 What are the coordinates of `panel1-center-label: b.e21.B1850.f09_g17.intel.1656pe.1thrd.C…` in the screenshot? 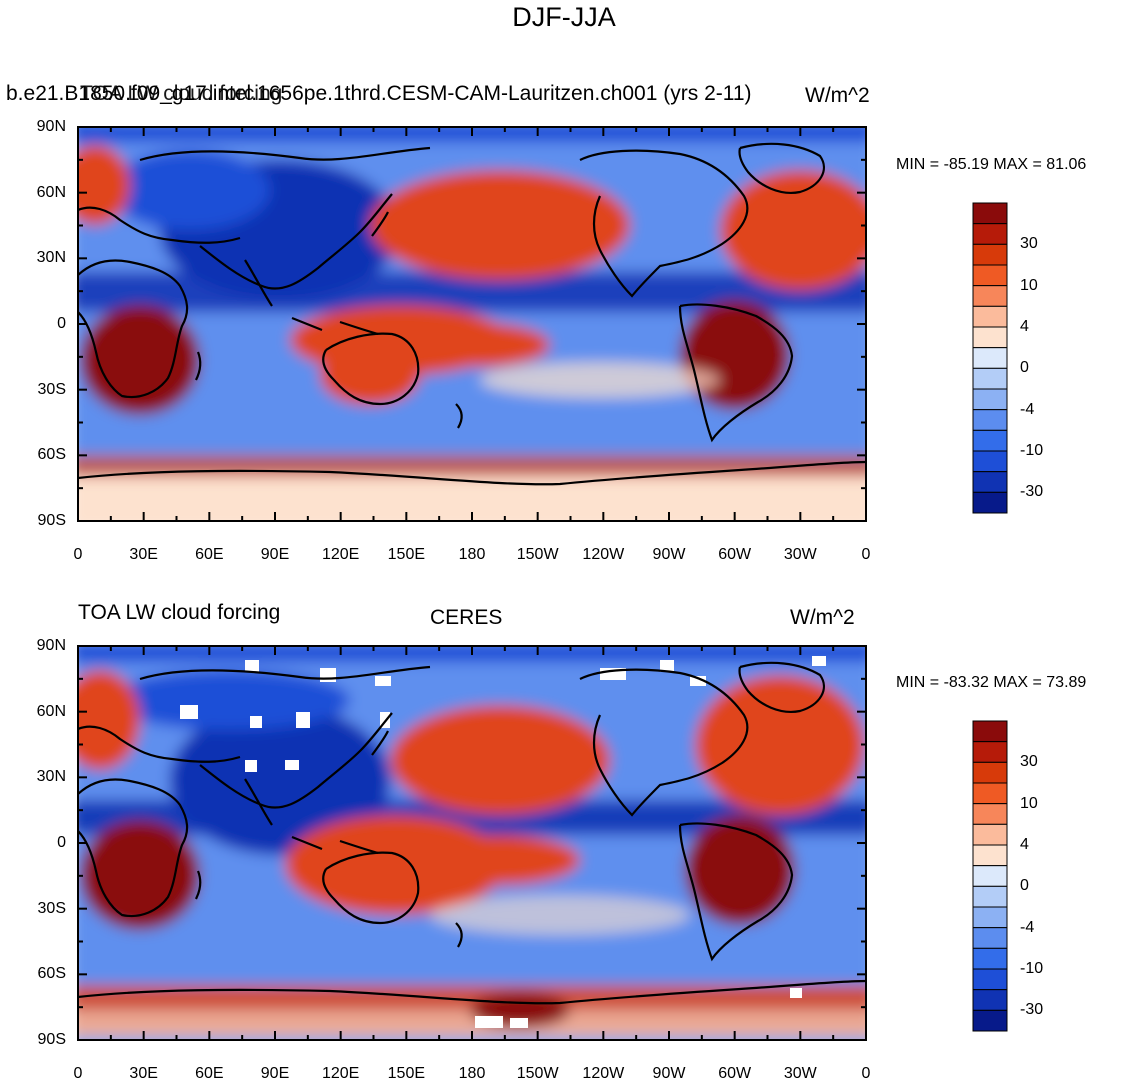 It's located at (379, 93).